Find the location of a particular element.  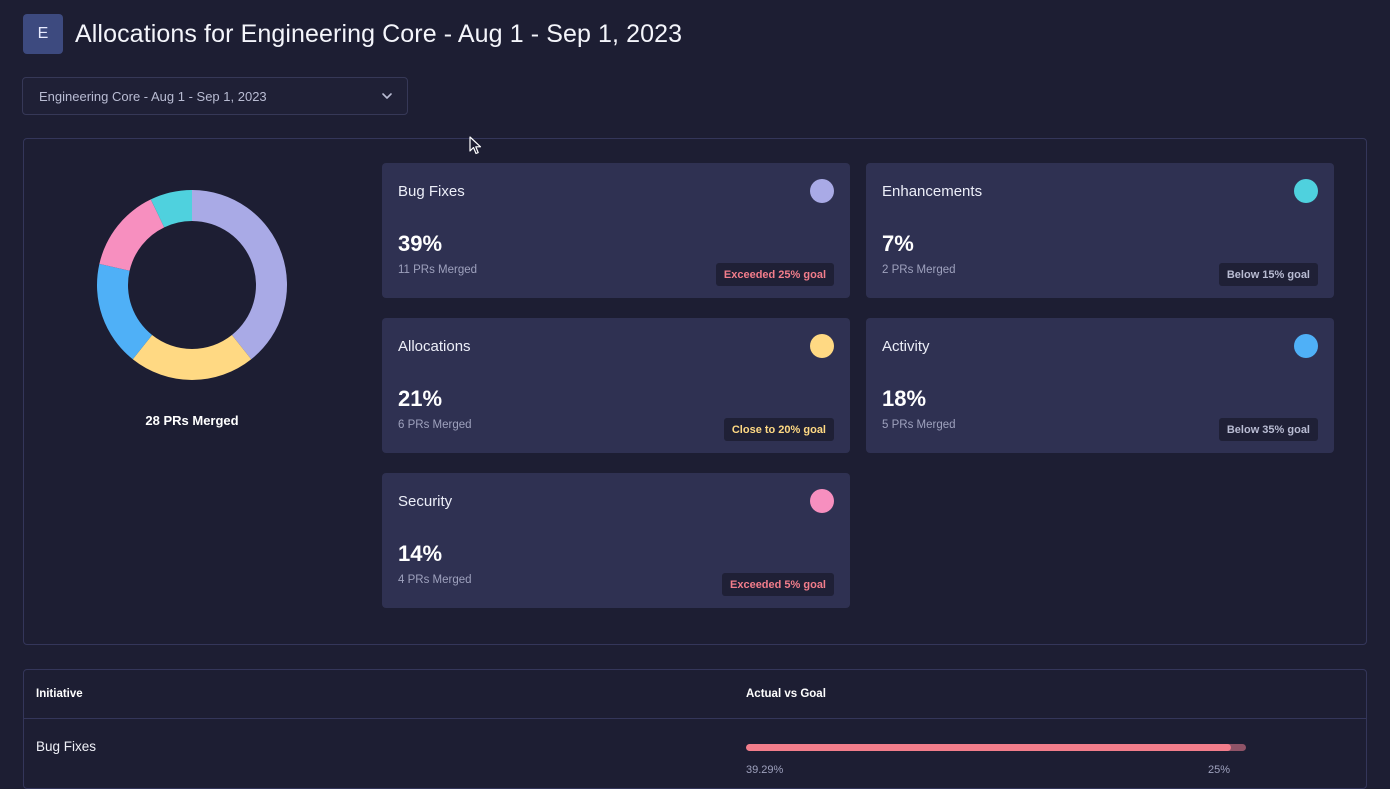

mouse-cursor-icon is located at coordinates (475, 145).